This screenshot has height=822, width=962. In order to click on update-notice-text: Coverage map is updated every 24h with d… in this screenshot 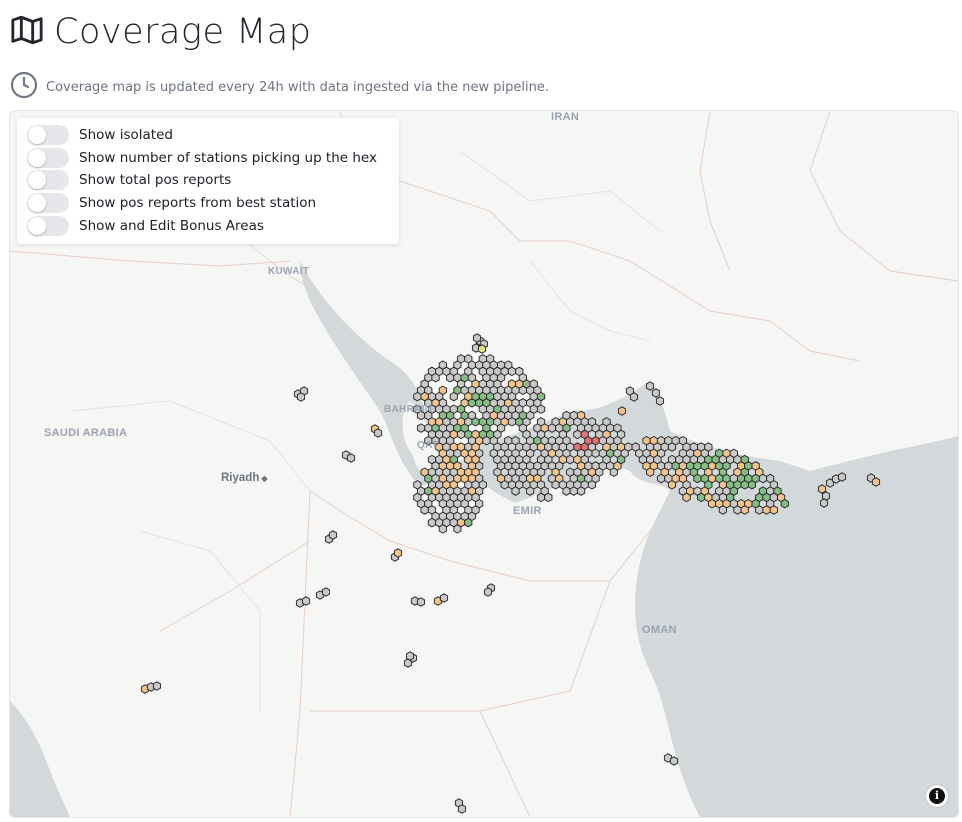, I will do `click(297, 87)`.